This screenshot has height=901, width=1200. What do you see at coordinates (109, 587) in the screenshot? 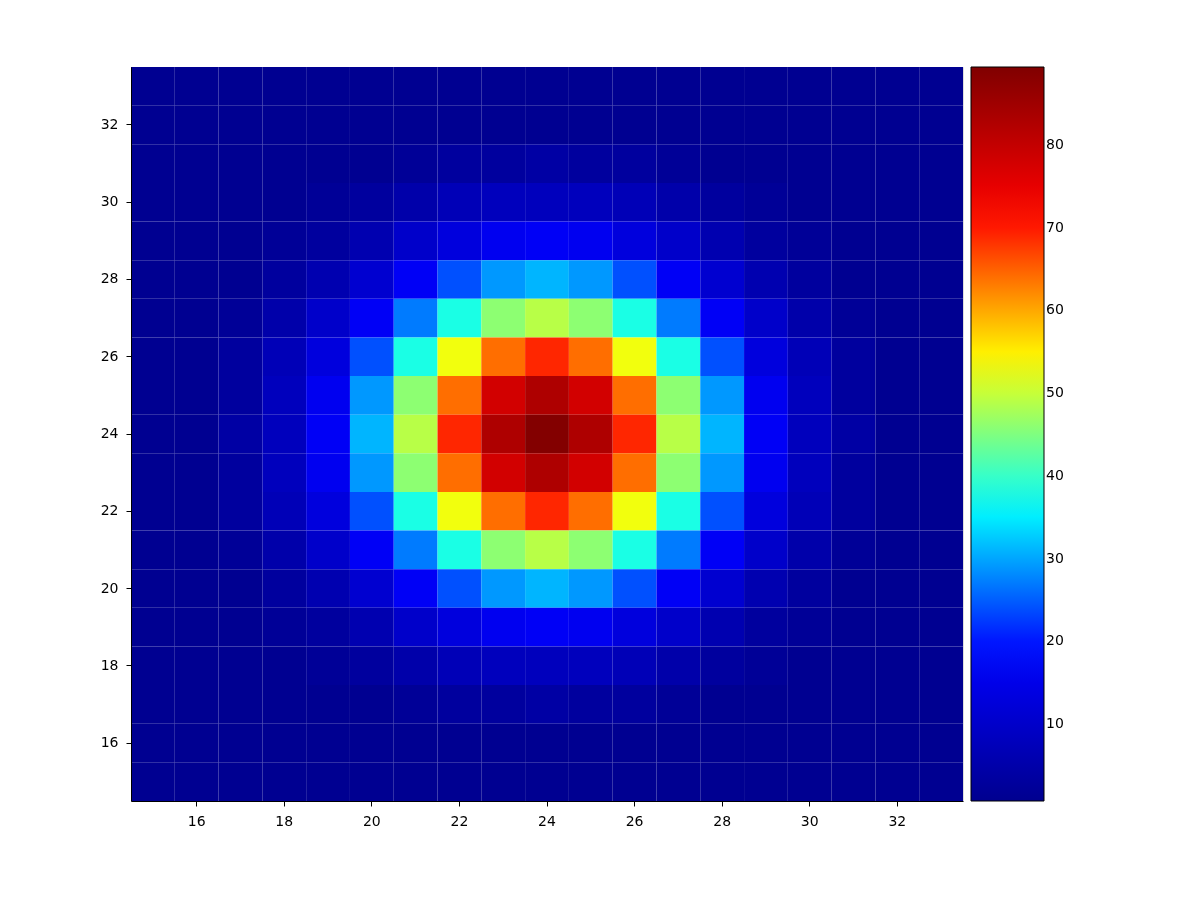
I see `y-tick-label: 20` at bounding box center [109, 587].